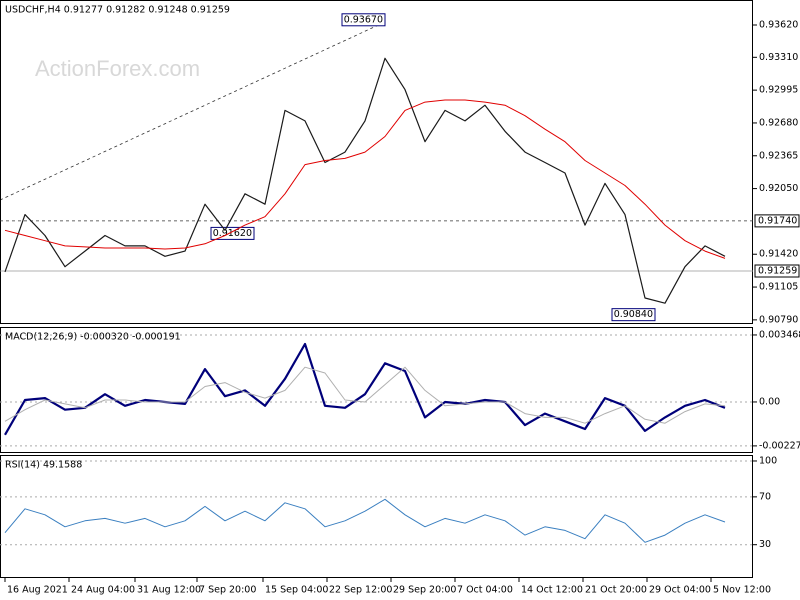  Describe the element at coordinates (552, 590) in the screenshot. I see `x-tick-label: 14 Oct 12:00` at that location.